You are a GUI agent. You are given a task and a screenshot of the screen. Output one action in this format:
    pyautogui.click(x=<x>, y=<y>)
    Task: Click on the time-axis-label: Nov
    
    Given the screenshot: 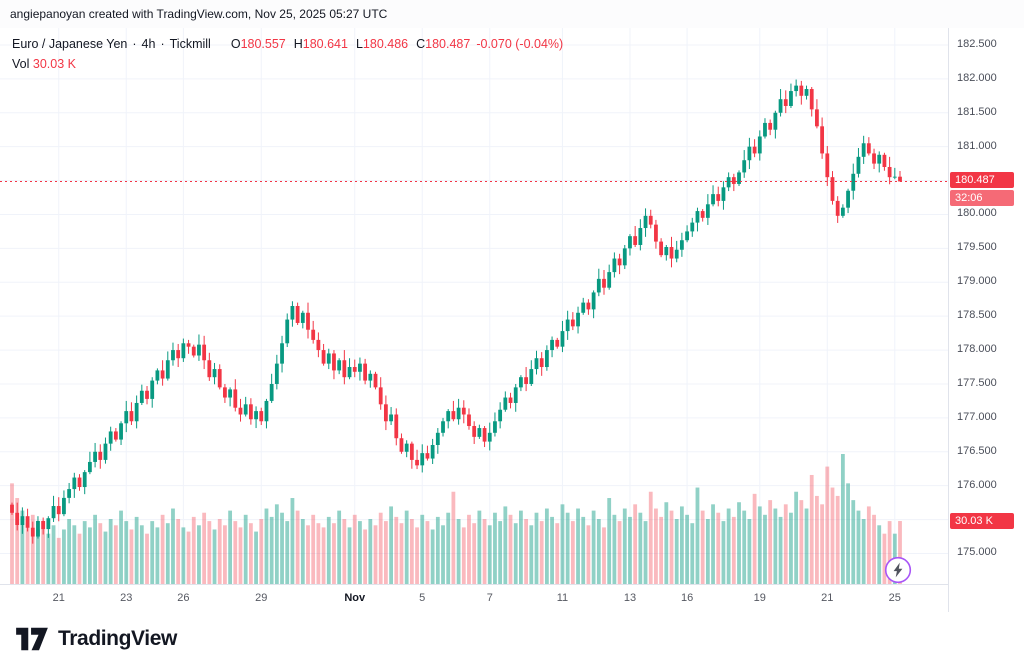 What is the action you would take?
    pyautogui.click(x=355, y=598)
    